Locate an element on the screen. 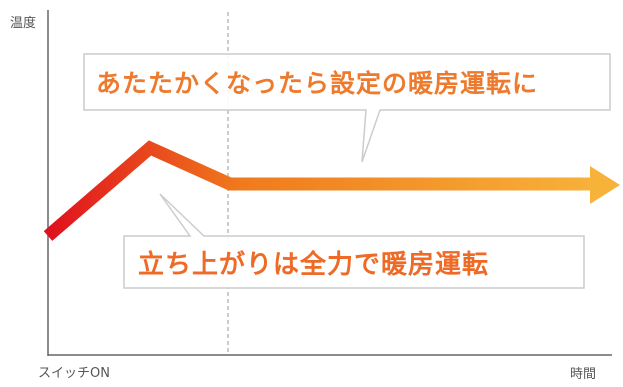  callout-lower-text: 立ち上がりは全力で暖房運転 is located at coordinates (314, 265).